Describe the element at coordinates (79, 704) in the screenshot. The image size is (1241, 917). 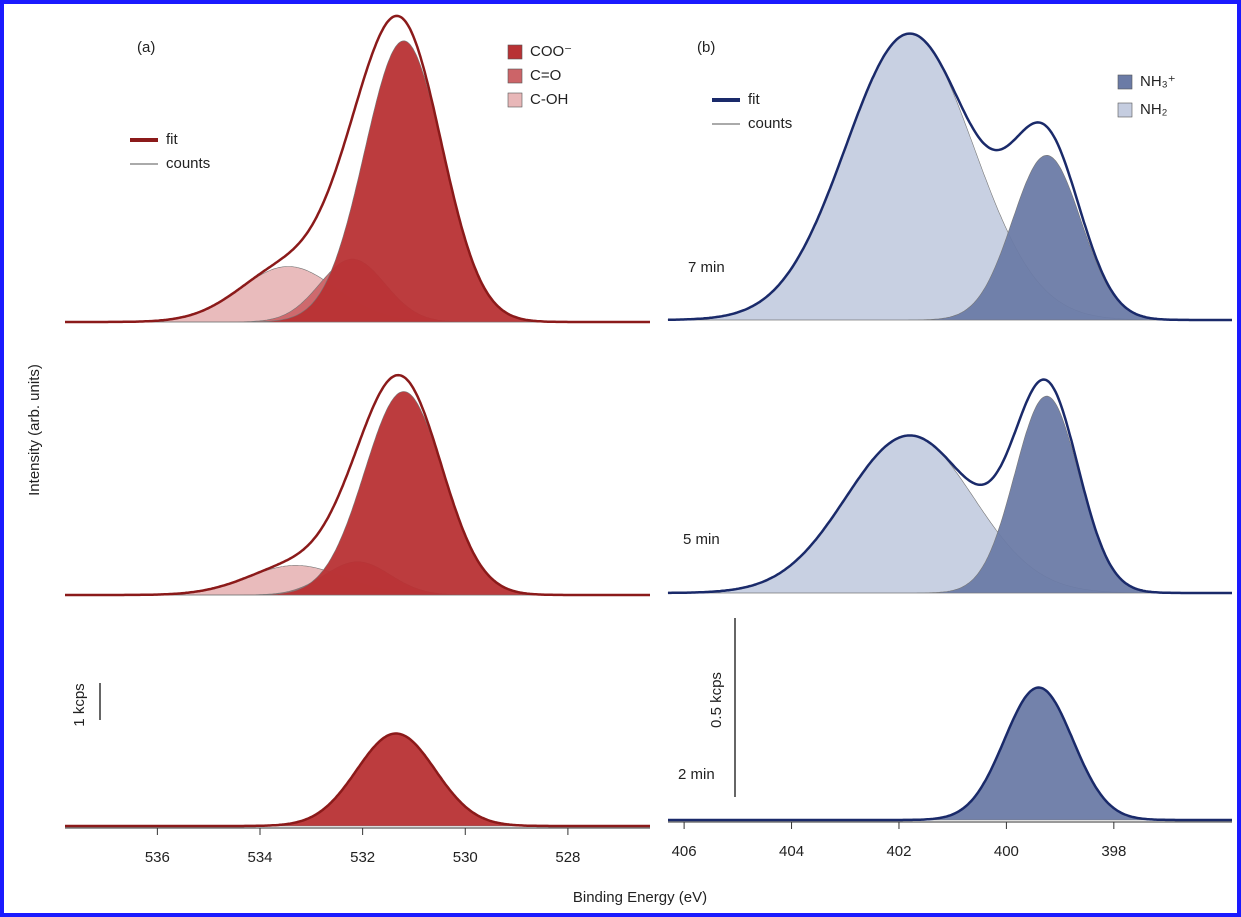
I see `scale-bar-label: 1 kcps` at that location.